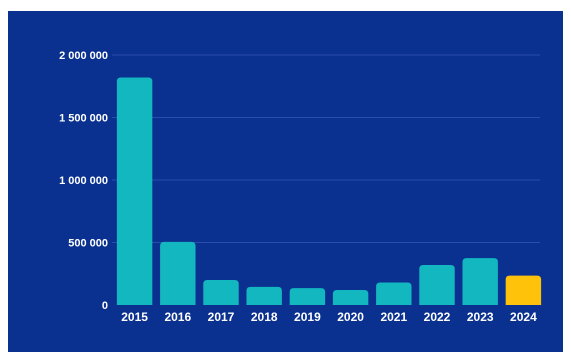 The width and height of the screenshot is (571, 363). I want to click on x-axis-tick-labels: 2015 2016 2017 2018 2019 2020 2021 2022 2023 2024, so click(329, 317).